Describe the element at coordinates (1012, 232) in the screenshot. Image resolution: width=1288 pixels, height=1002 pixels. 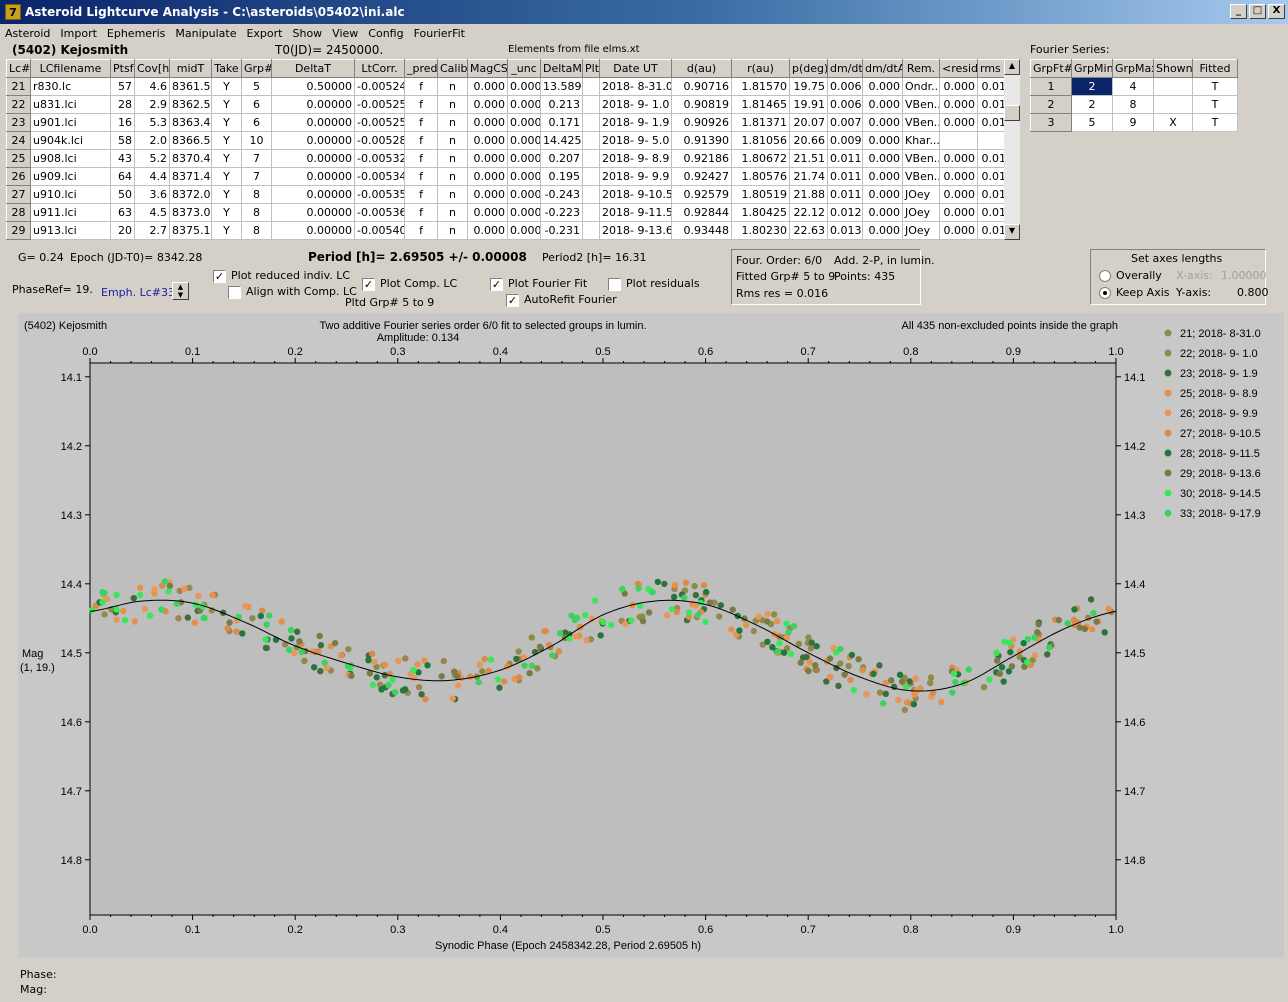
I see `scroll-down-icon: ▼` at that location.